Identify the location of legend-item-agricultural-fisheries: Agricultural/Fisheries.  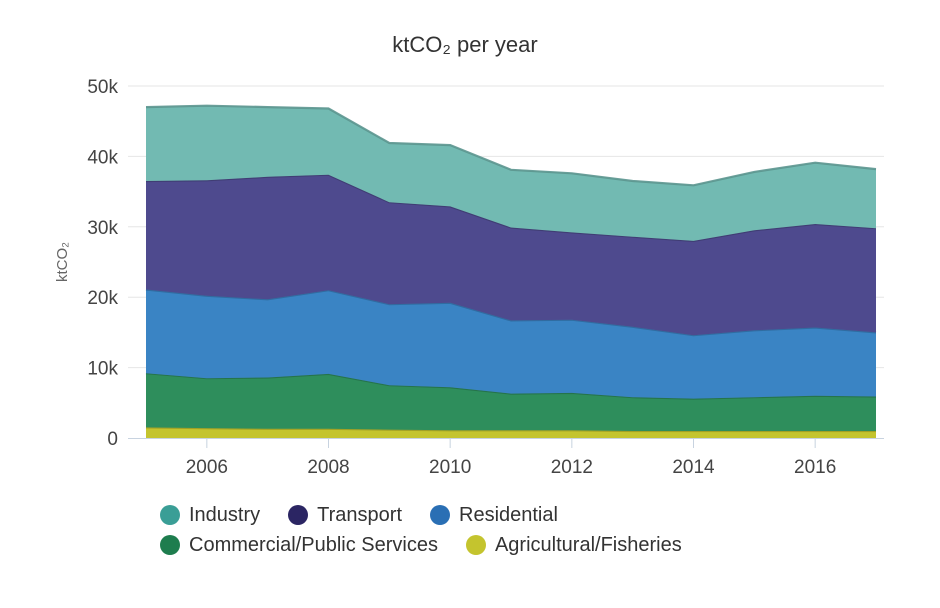
(573, 545).